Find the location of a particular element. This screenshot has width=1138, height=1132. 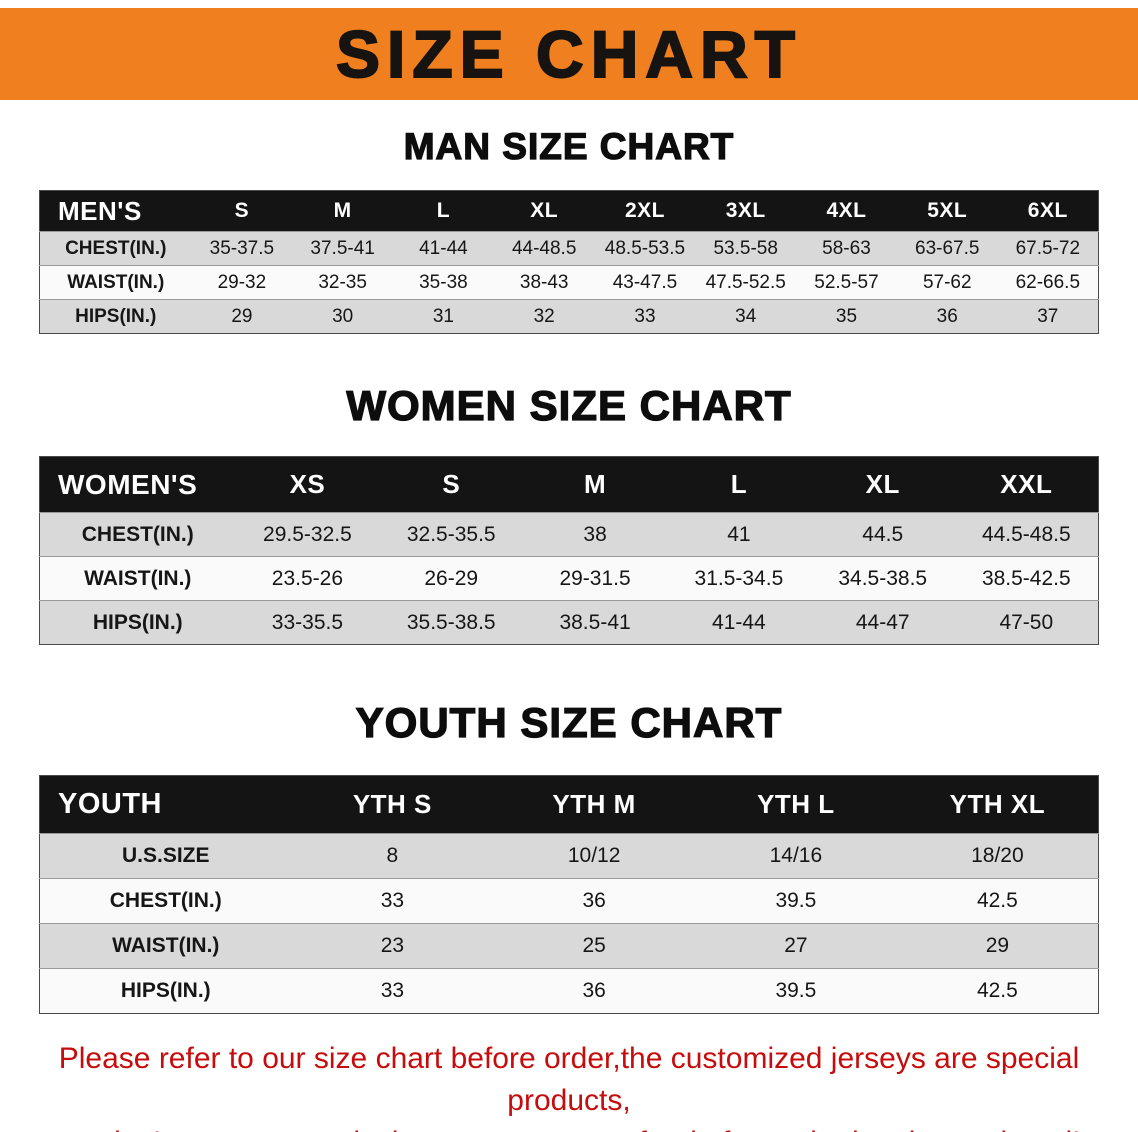

size-value-cell: 26-29 is located at coordinates (451, 578).